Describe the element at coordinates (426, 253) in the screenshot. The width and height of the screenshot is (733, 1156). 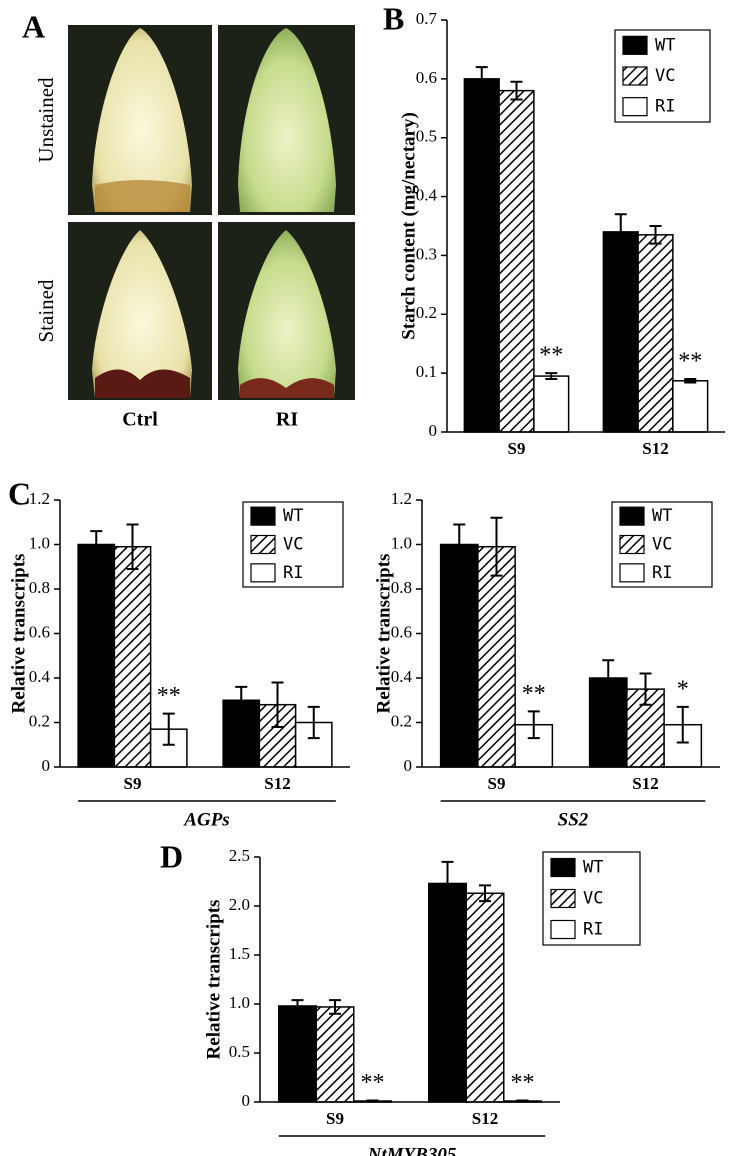
I see `y-tick-label: 0.3` at that location.